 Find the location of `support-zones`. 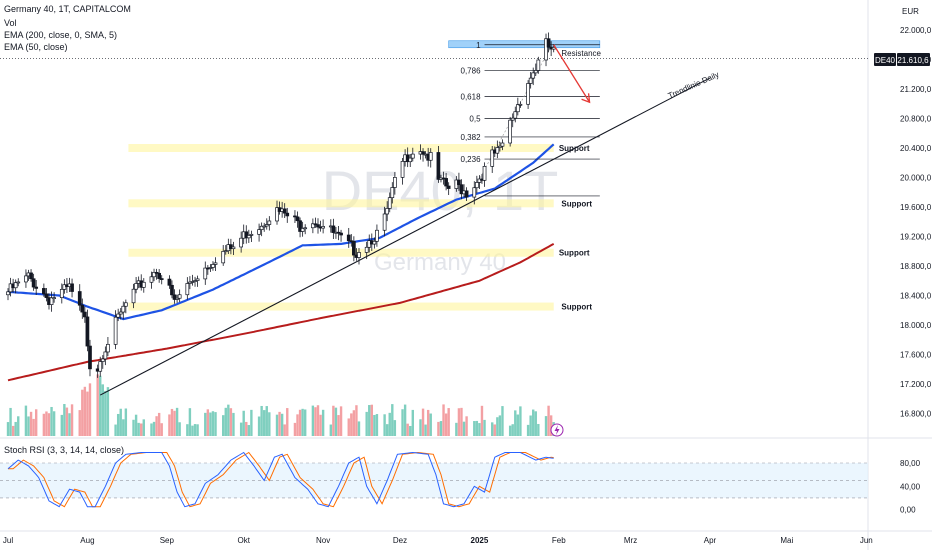

support-zones is located at coordinates (341, 227).